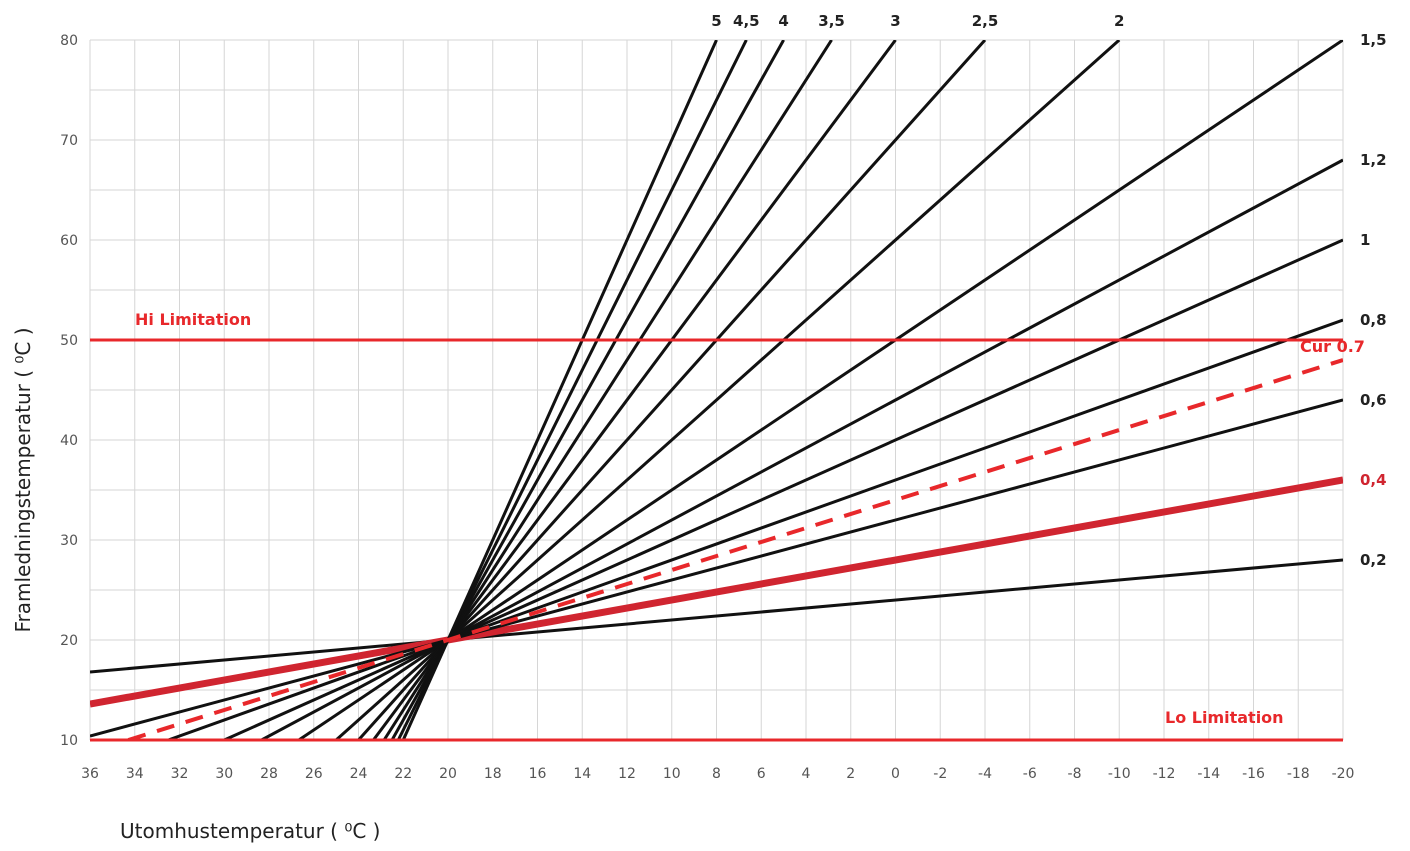  Describe the element at coordinates (69, 41) in the screenshot. I see `y-tick-label: 80` at that location.